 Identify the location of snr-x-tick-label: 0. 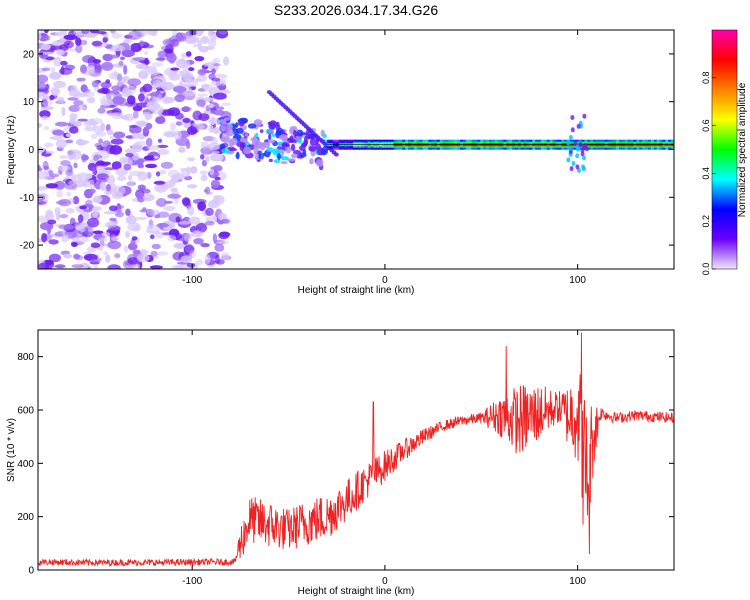
(385, 581).